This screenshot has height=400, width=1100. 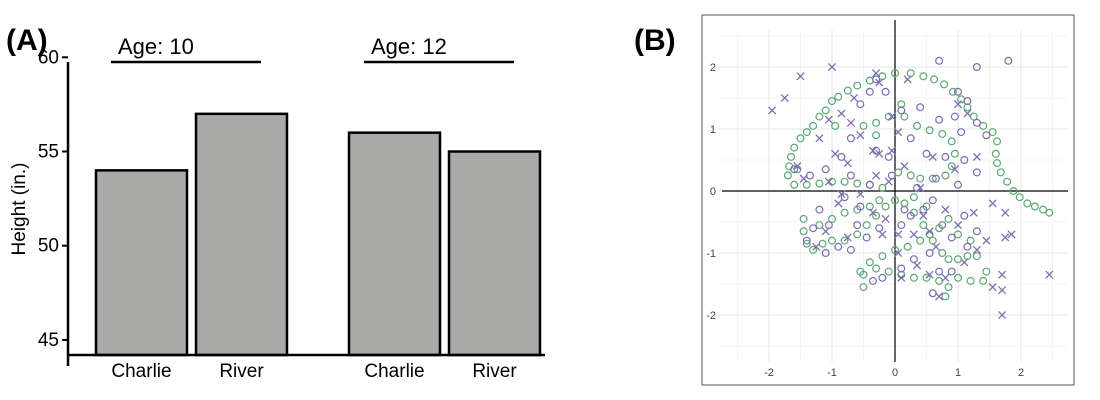 I want to click on group-label-1: Age: 10, so click(x=156, y=46).